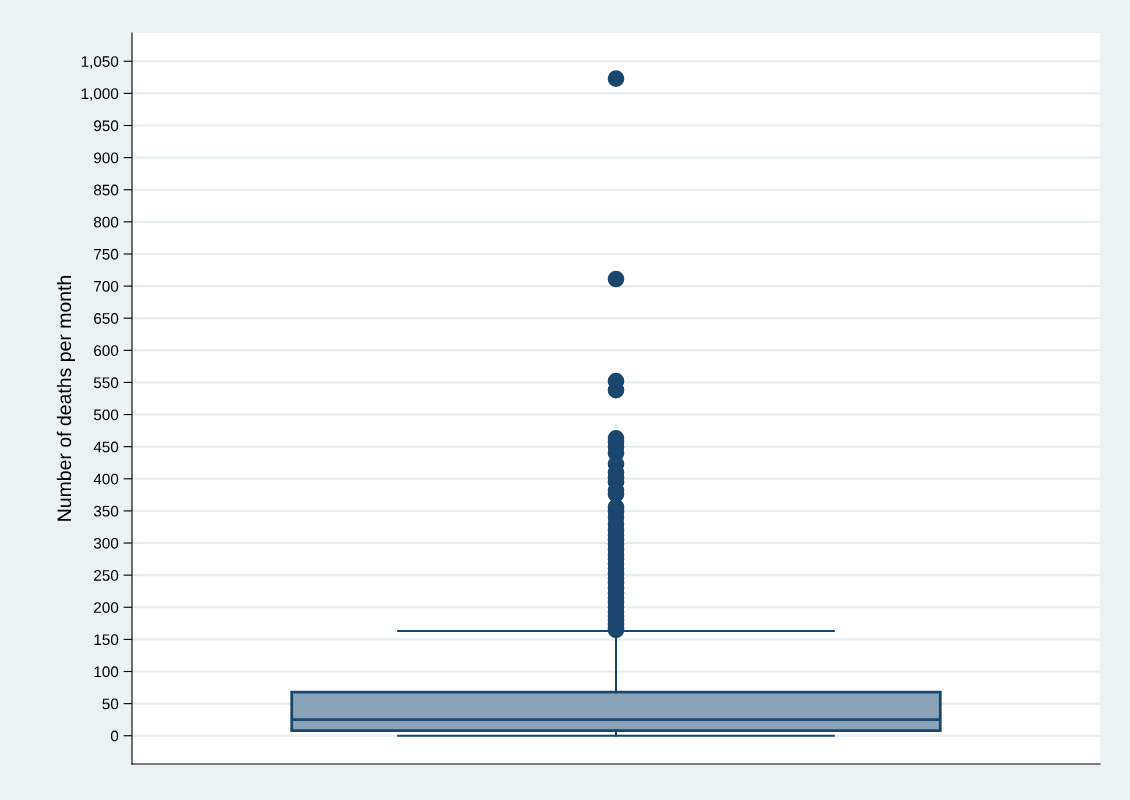  I want to click on y-tick-label: 450, so click(106, 447).